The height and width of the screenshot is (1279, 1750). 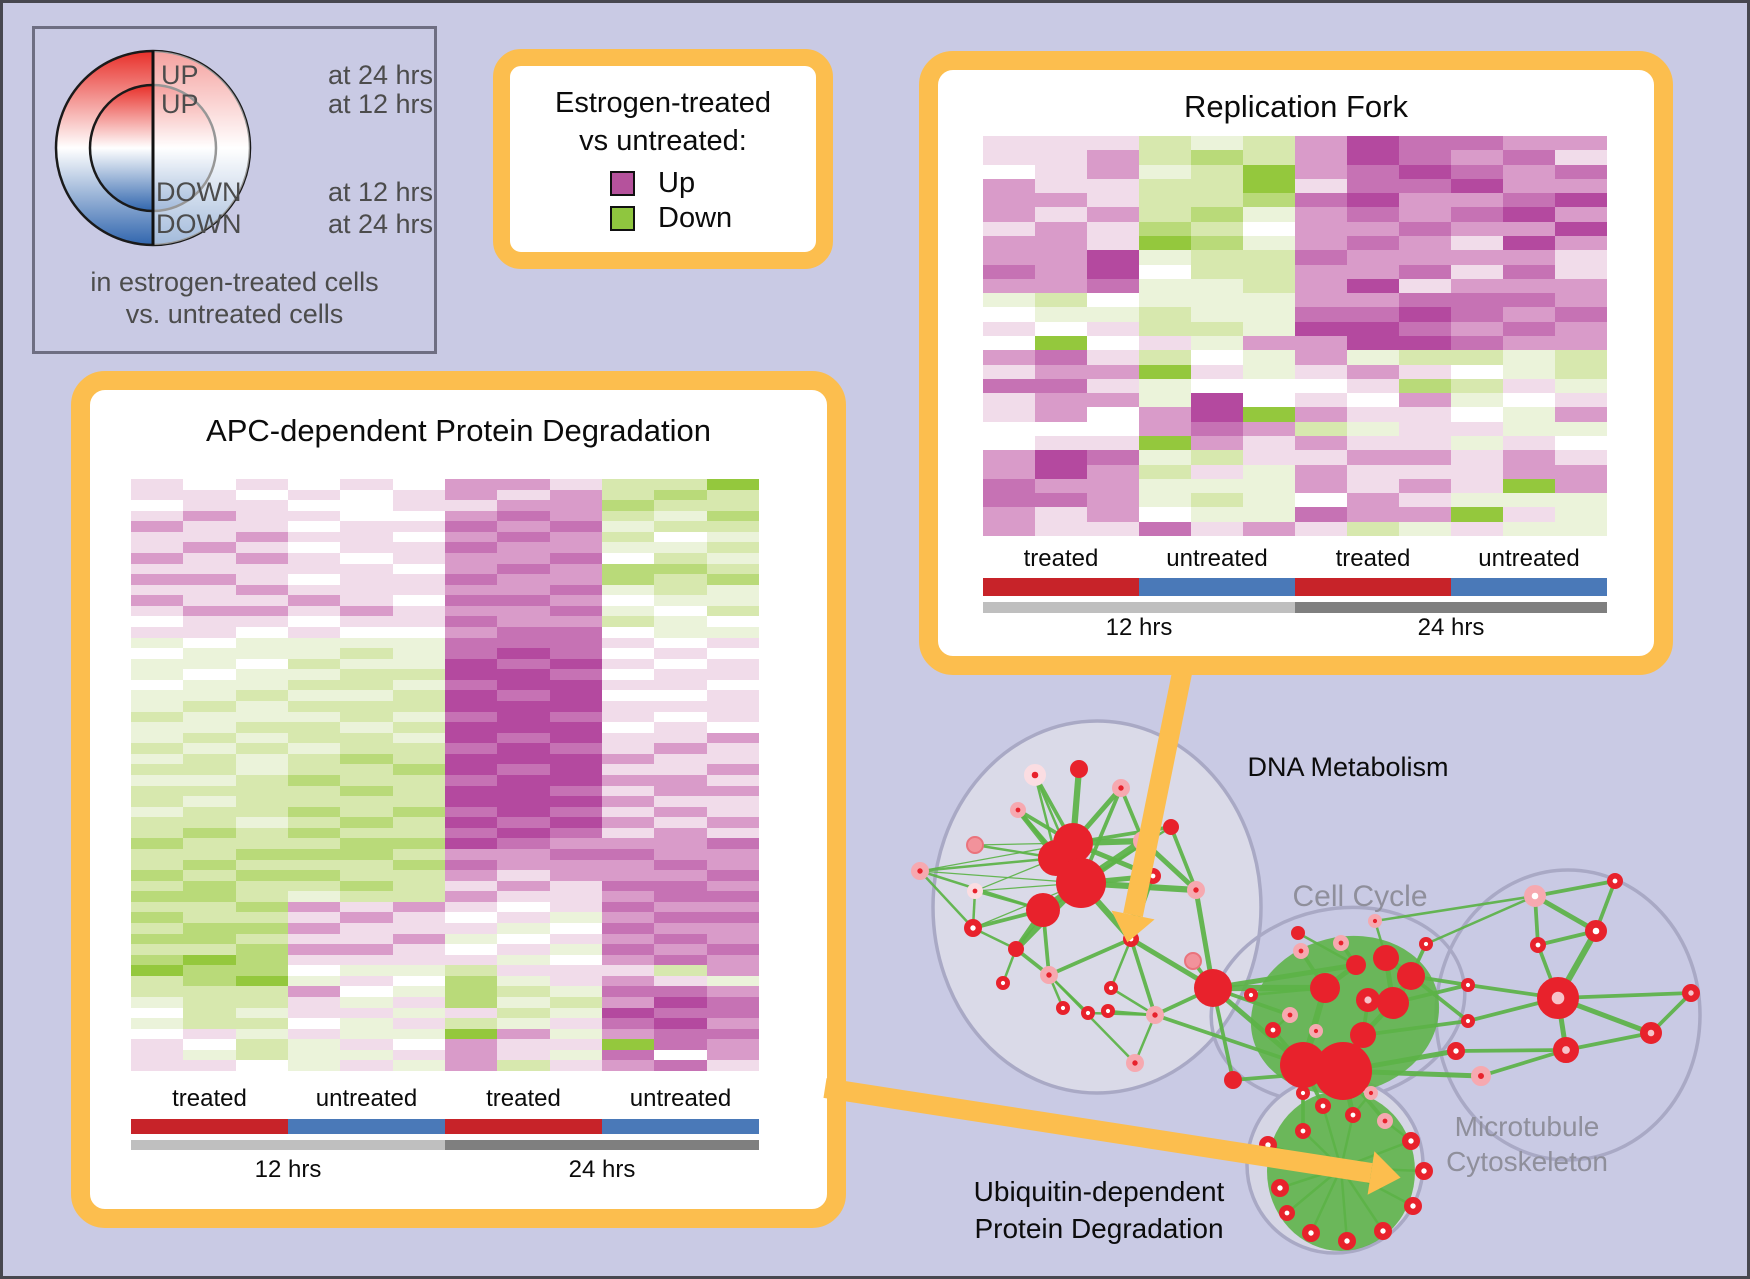 What do you see at coordinates (1139, 607) in the screenshot?
I see `time-group-bar` at bounding box center [1139, 607].